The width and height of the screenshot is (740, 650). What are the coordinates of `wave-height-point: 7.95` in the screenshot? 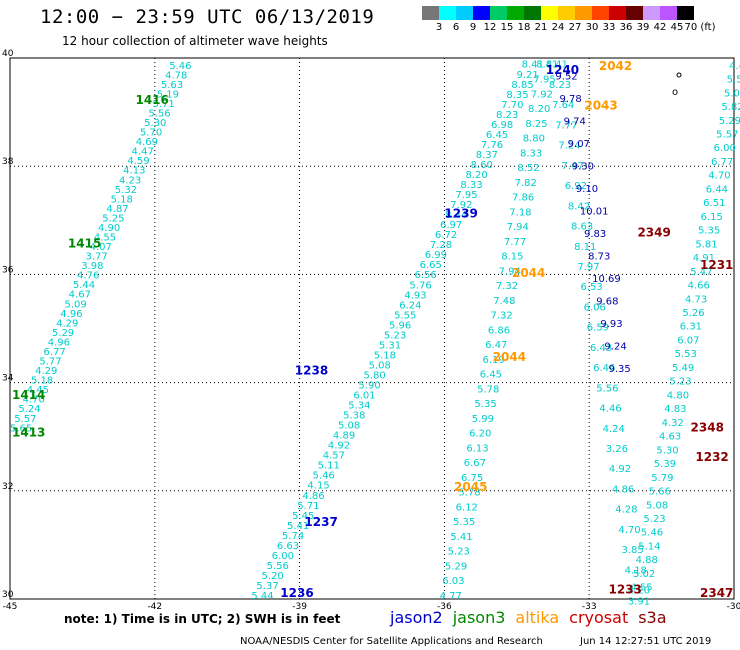 It's located at (466, 195).